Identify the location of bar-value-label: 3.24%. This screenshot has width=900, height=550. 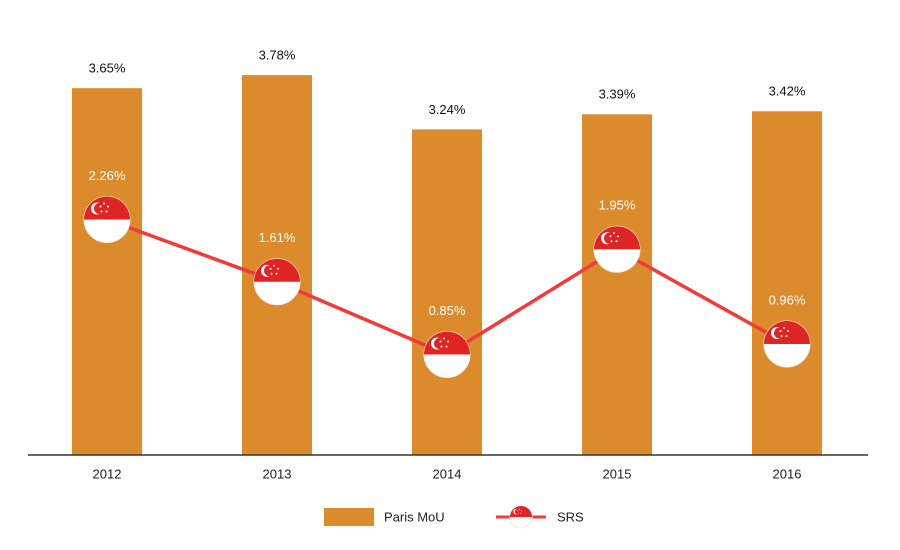
(447, 109).